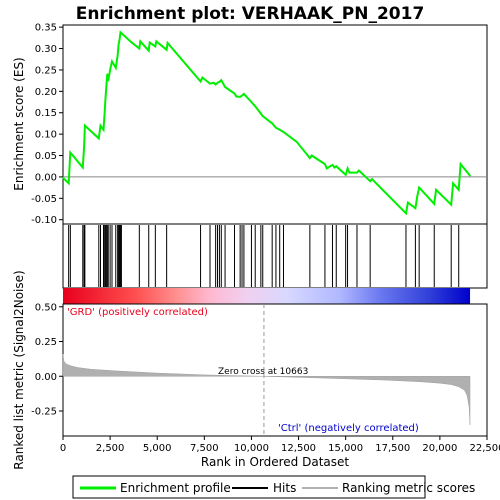 The image size is (500, 500). What do you see at coordinates (46, 70) in the screenshot?
I see `es-y-tick-label: 0.25` at bounding box center [46, 70].